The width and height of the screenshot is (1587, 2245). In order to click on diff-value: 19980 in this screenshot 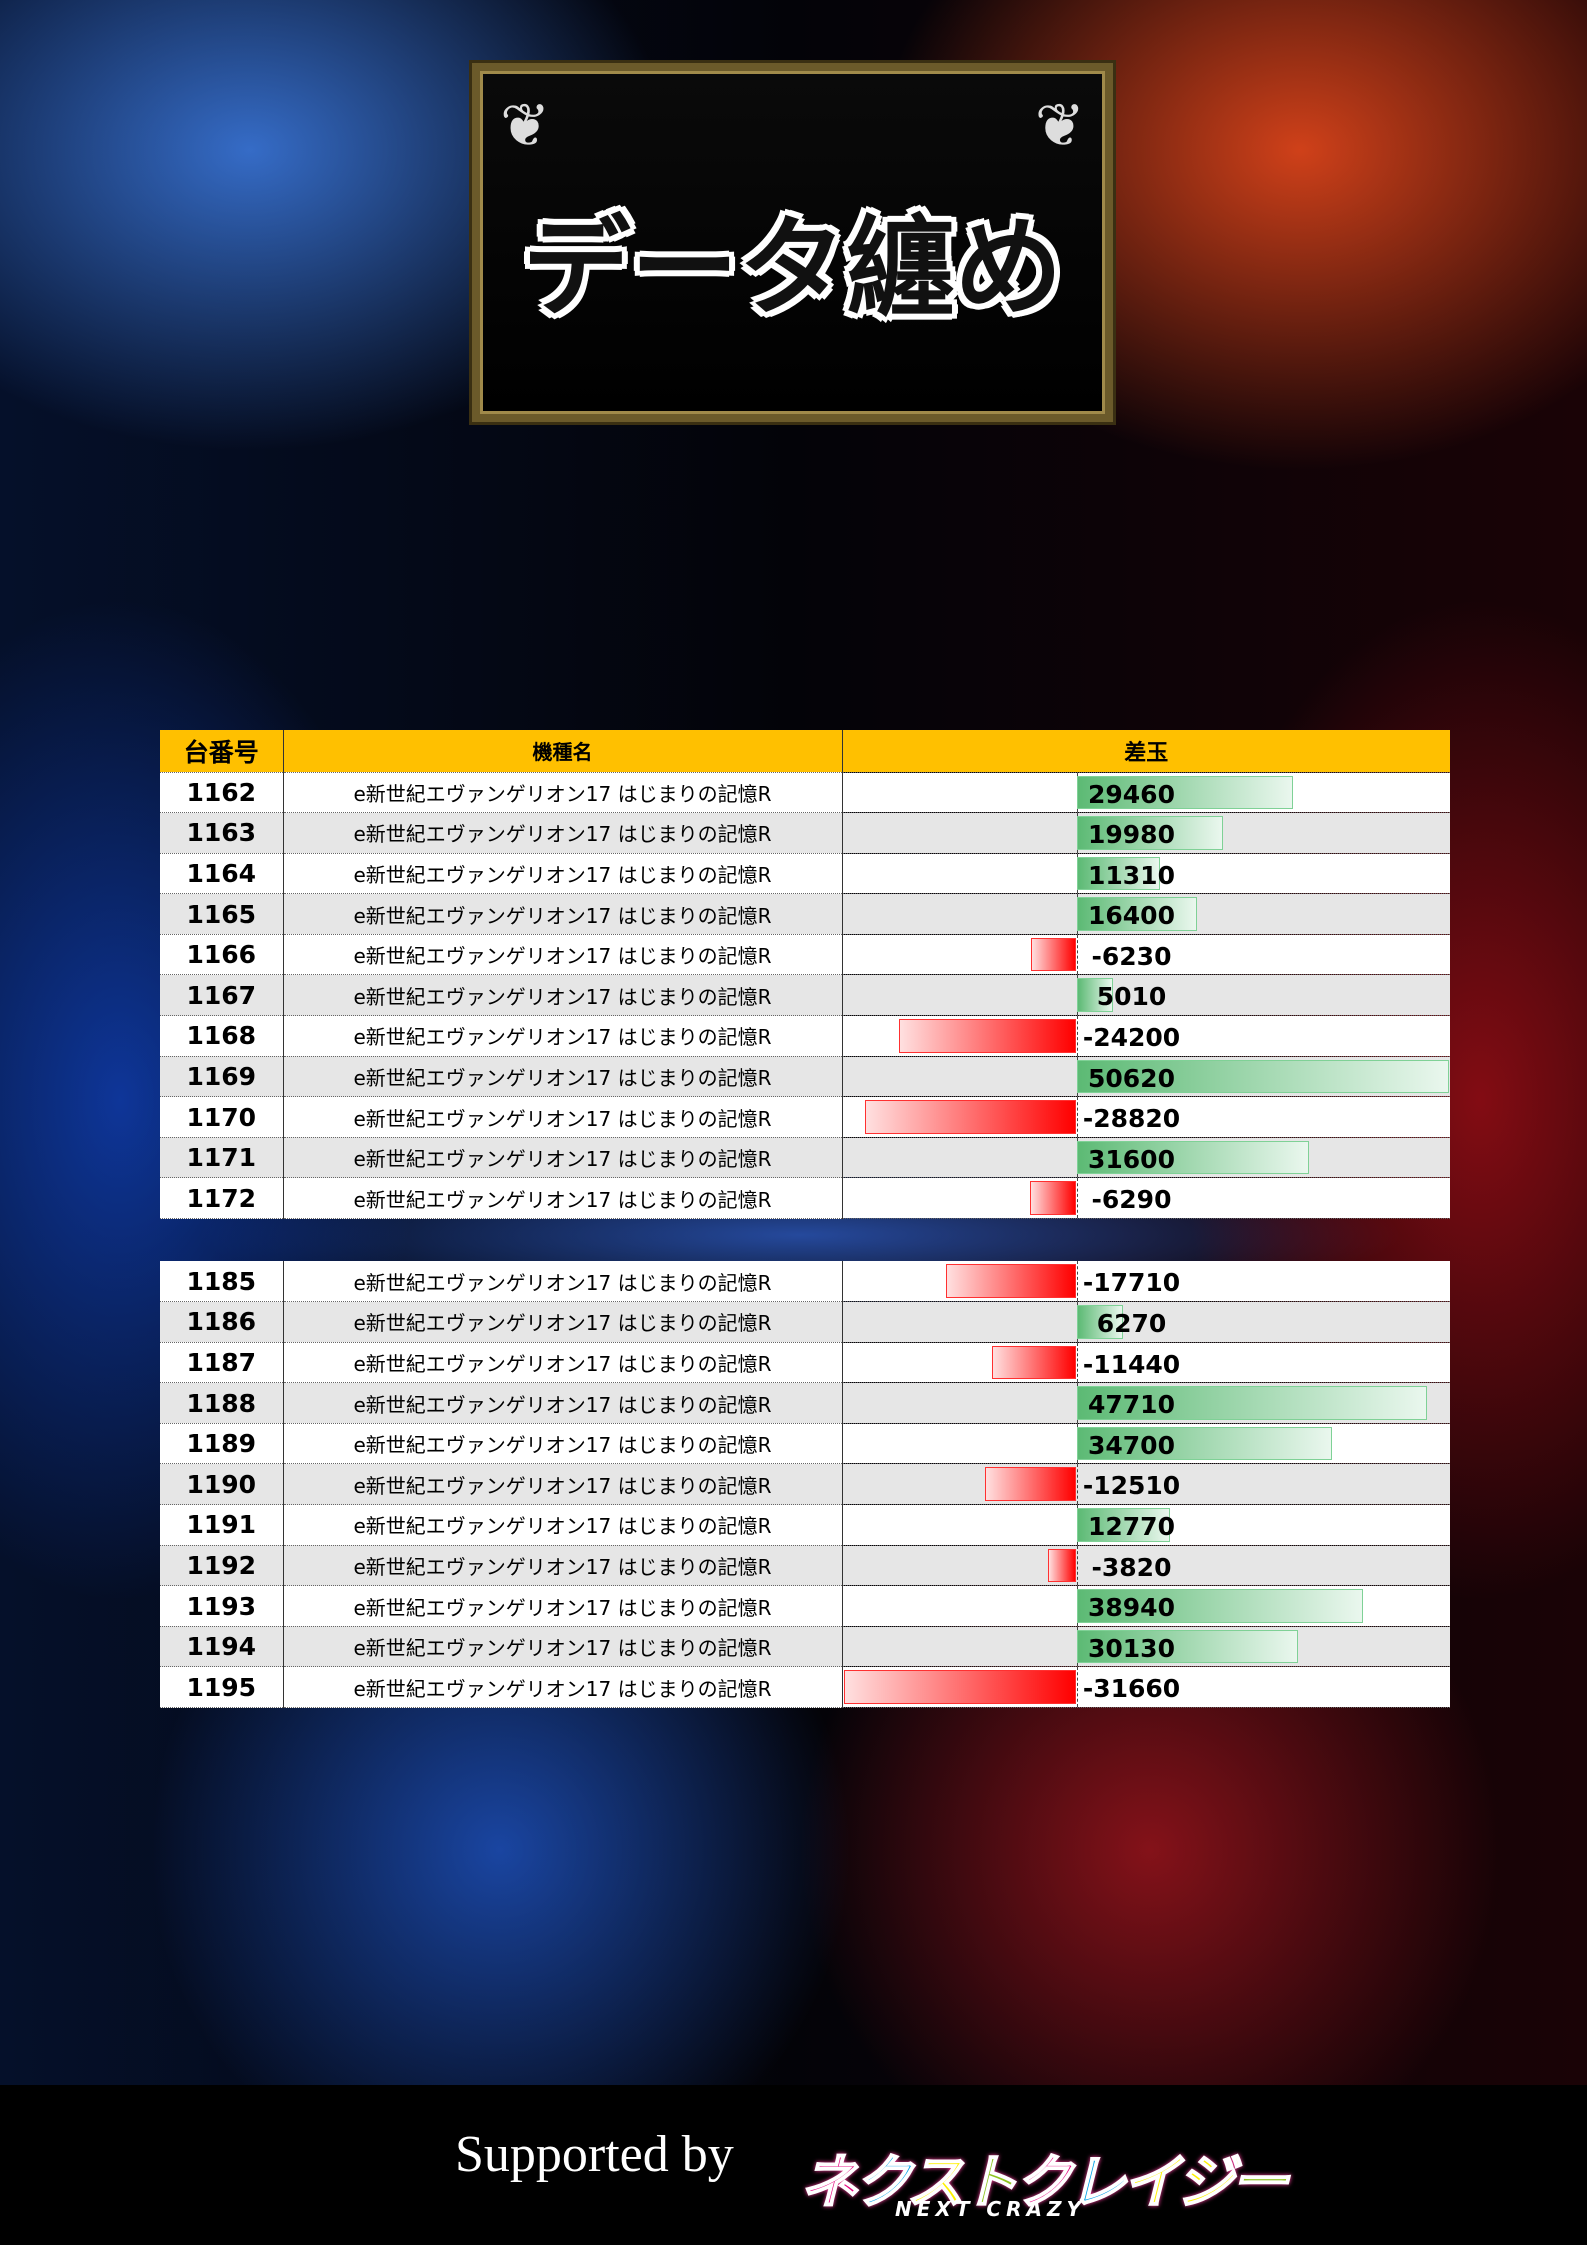, I will do `click(1131, 835)`.